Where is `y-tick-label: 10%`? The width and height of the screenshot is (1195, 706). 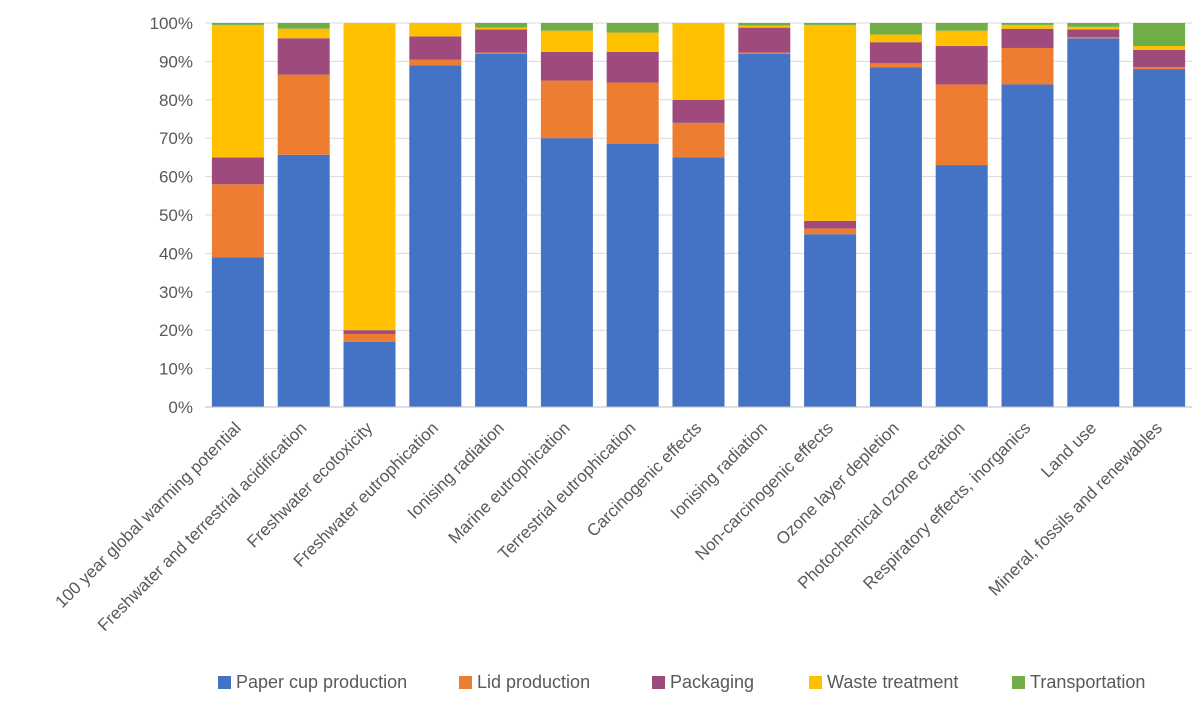
y-tick-label: 10% is located at coordinates (176, 369).